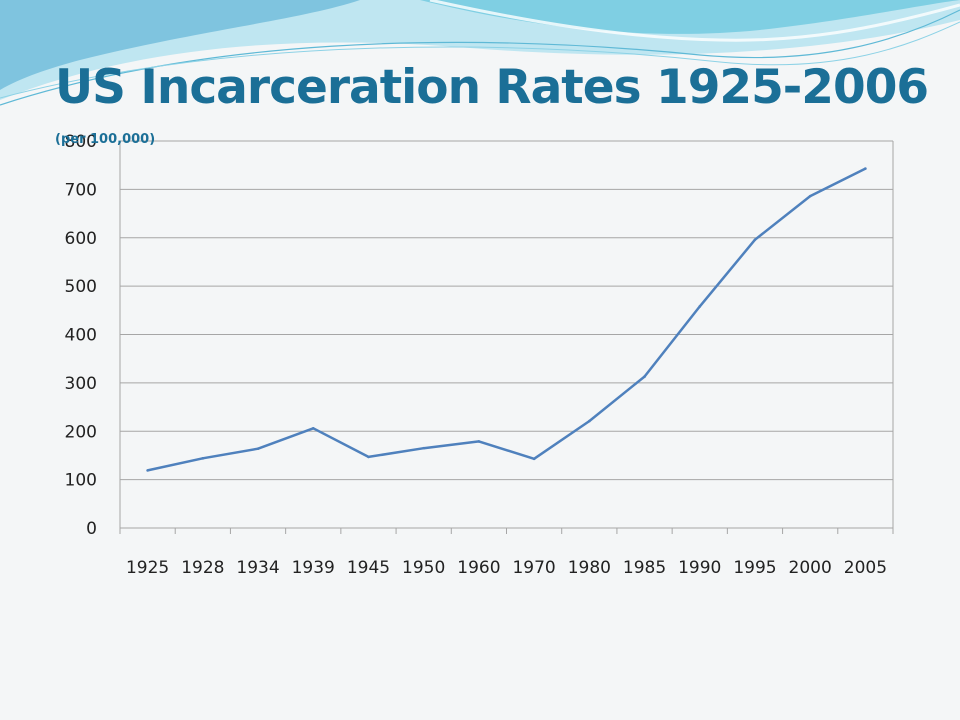 The image size is (960, 720). I want to click on x-tick-label: 1960, so click(478, 568).